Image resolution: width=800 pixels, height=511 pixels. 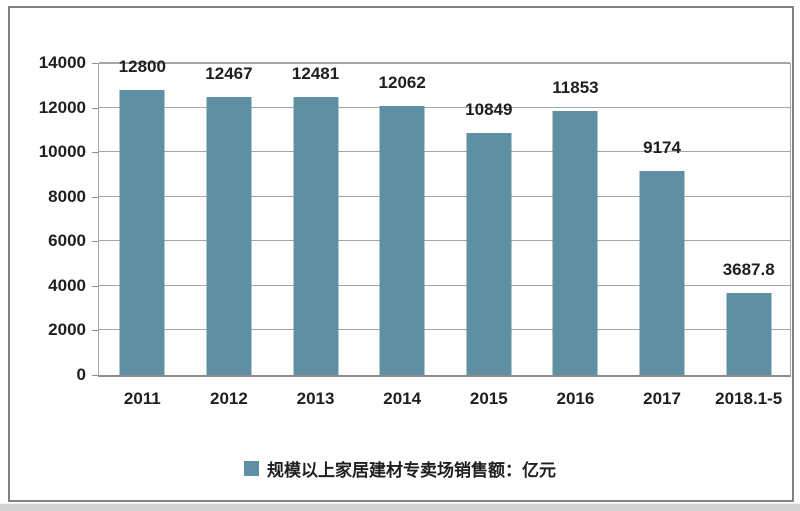 What do you see at coordinates (315, 73) in the screenshot?
I see `bar-value-label: 12481` at bounding box center [315, 73].